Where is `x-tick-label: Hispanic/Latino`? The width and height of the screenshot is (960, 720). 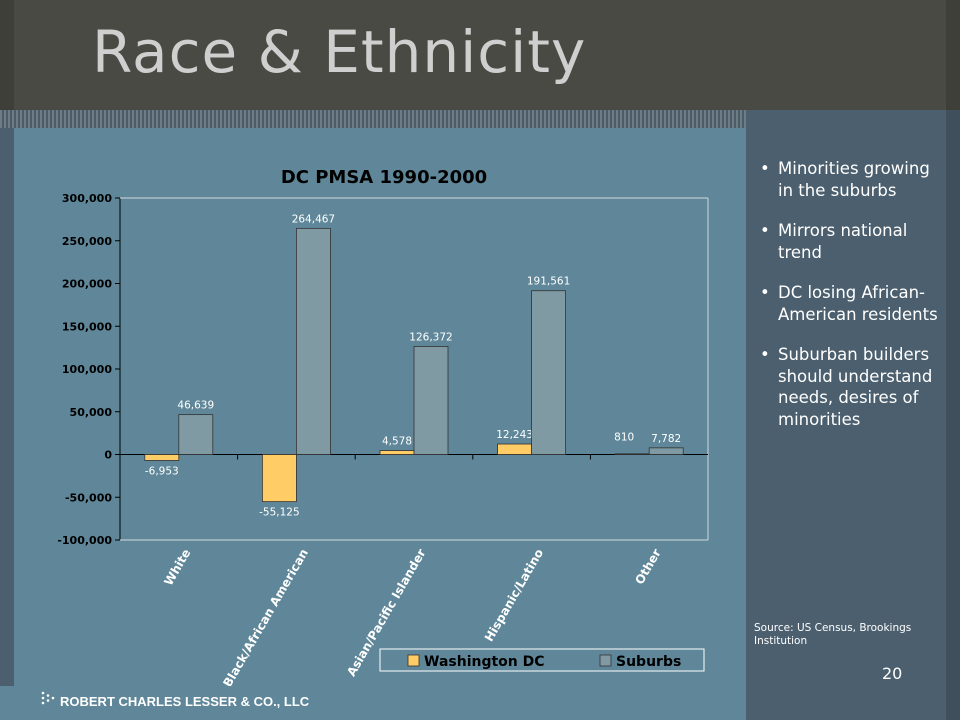 x-tick-label: Hispanic/Latino is located at coordinates (514, 596).